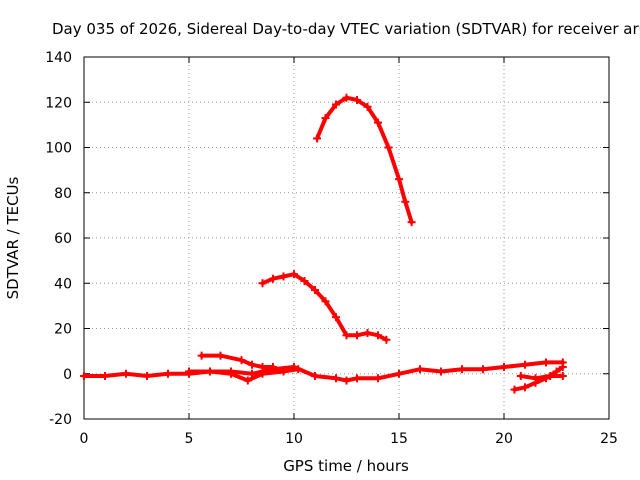  Describe the element at coordinates (60, 420) in the screenshot. I see `y-tick-label: -20` at that location.